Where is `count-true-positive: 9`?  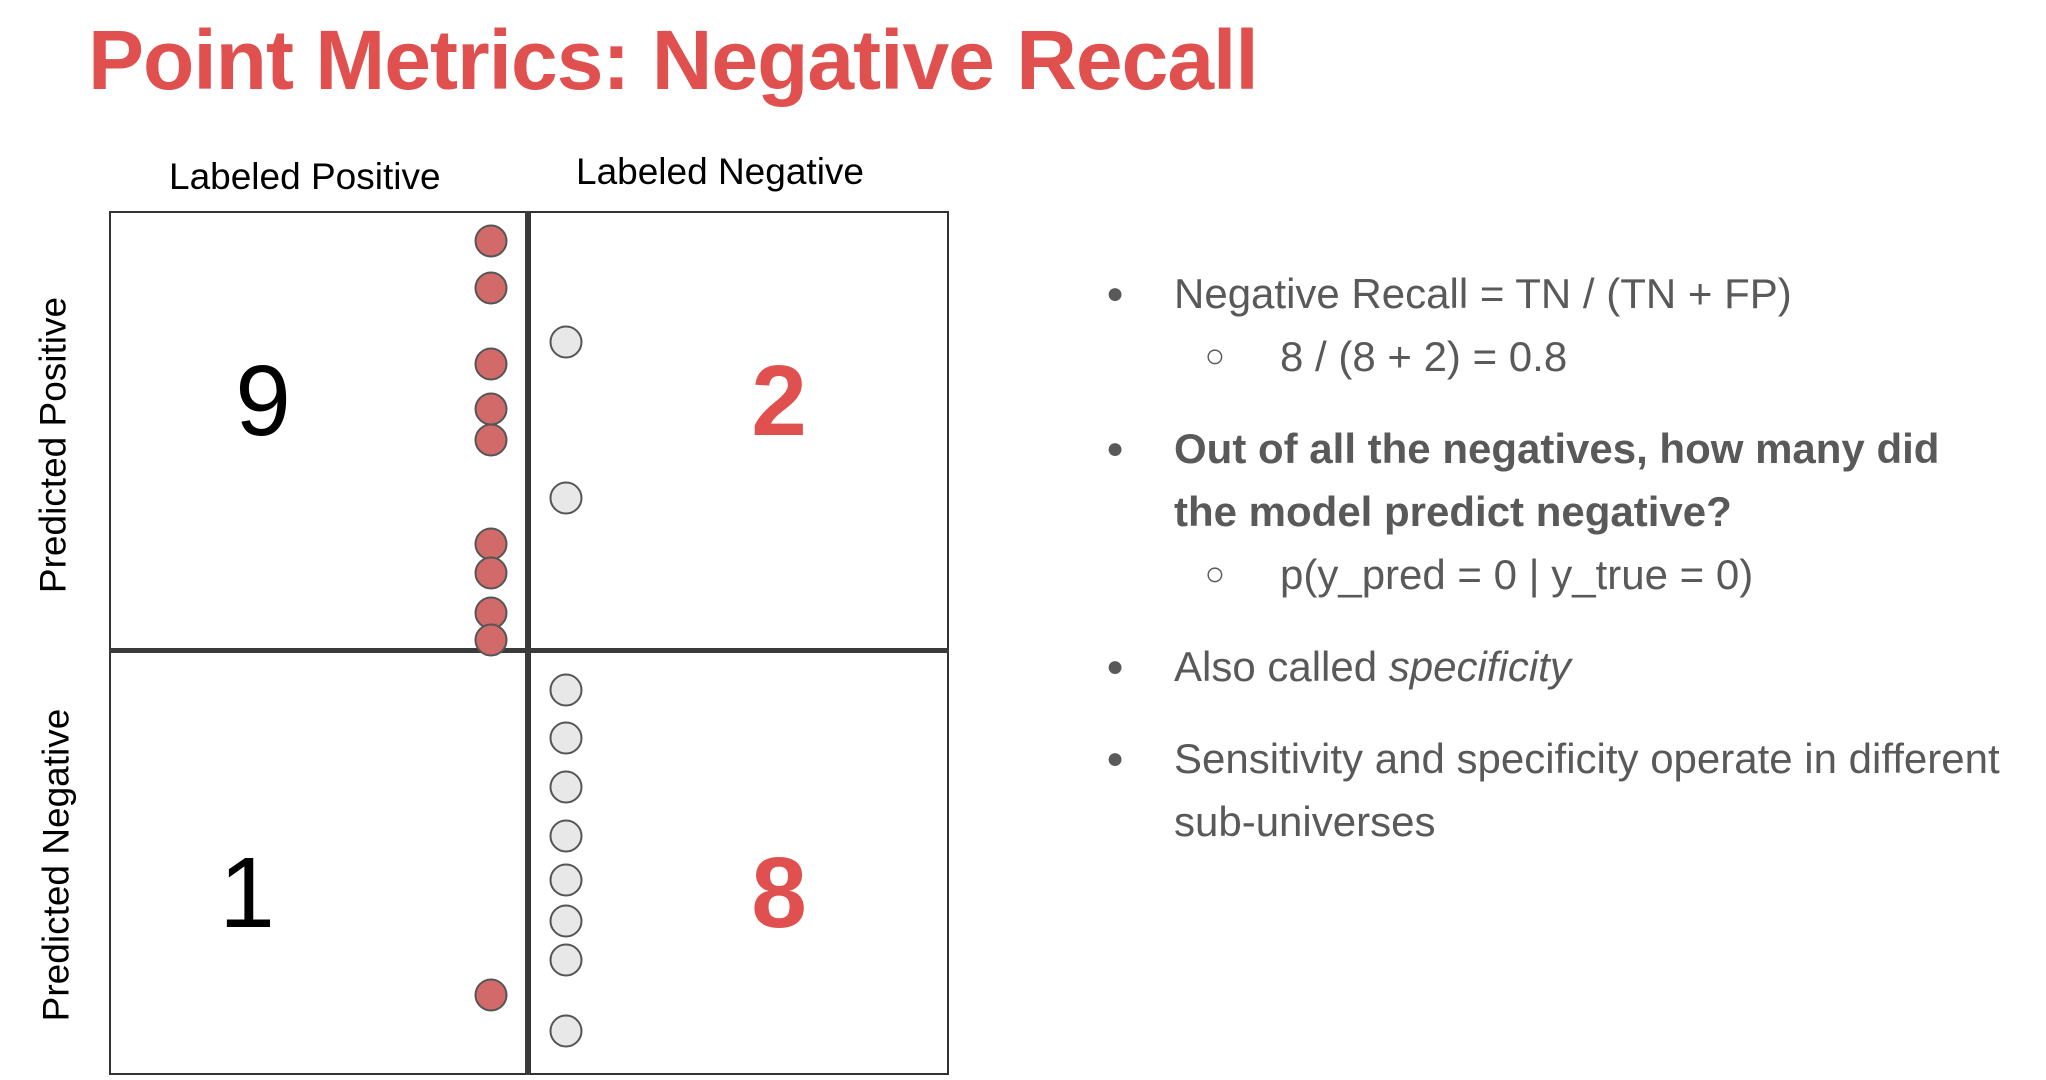 count-true-positive: 9 is located at coordinates (263, 401).